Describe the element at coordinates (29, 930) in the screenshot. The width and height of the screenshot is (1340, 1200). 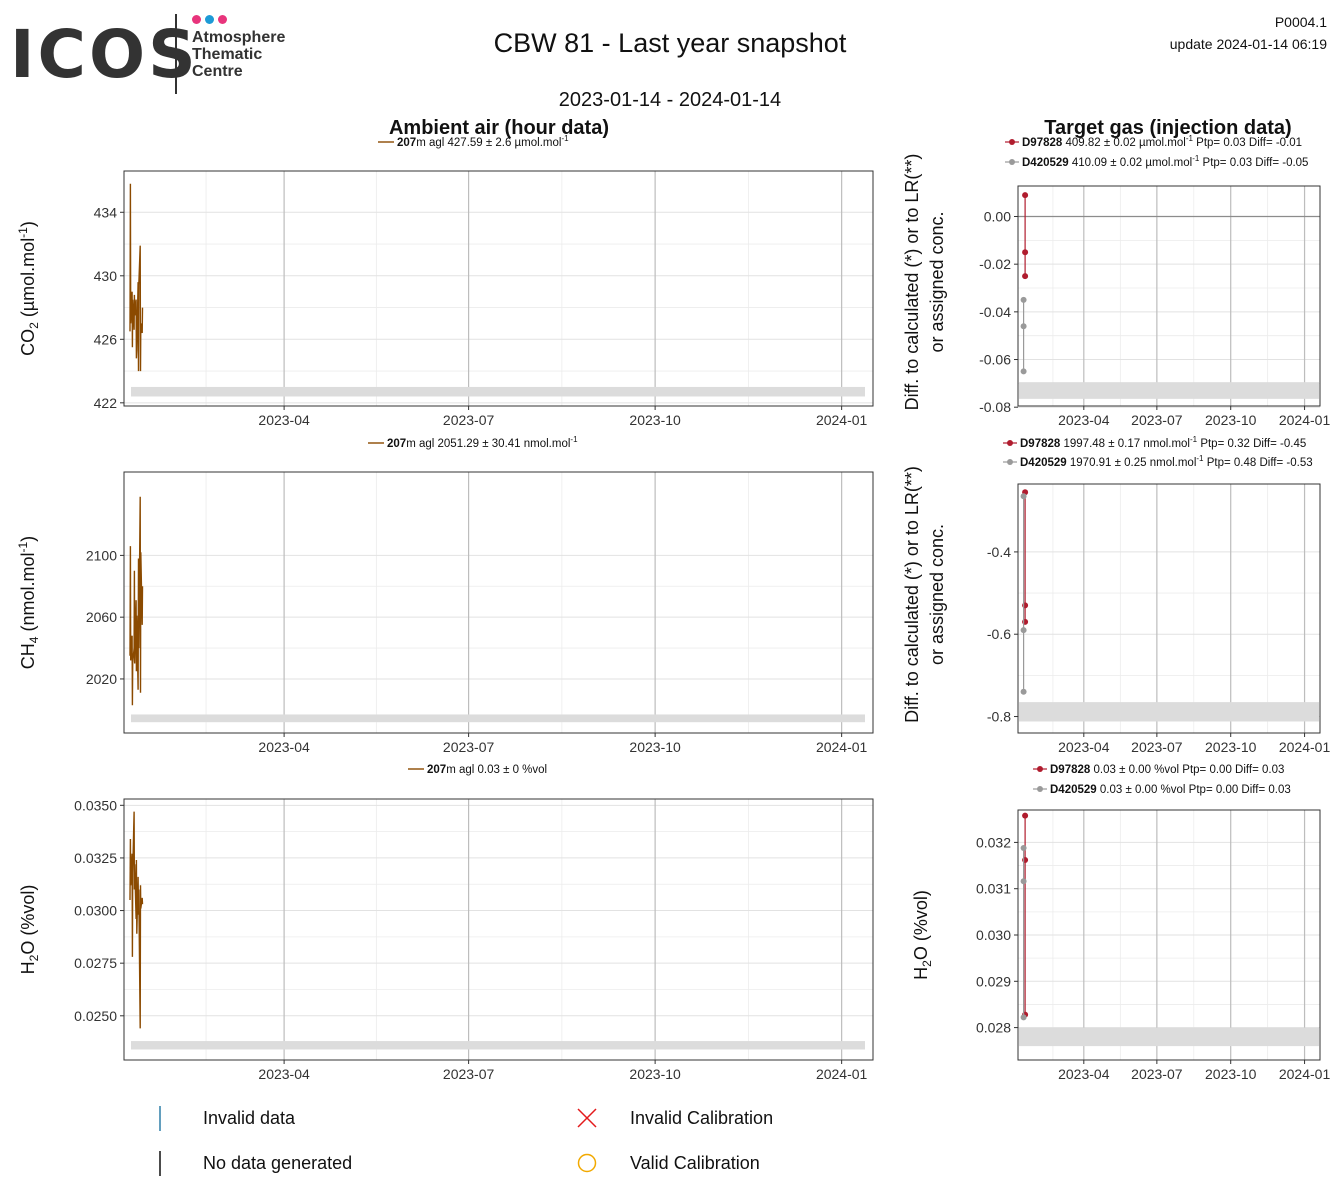
I see `y-axis-label: H2O (%vol)` at that location.